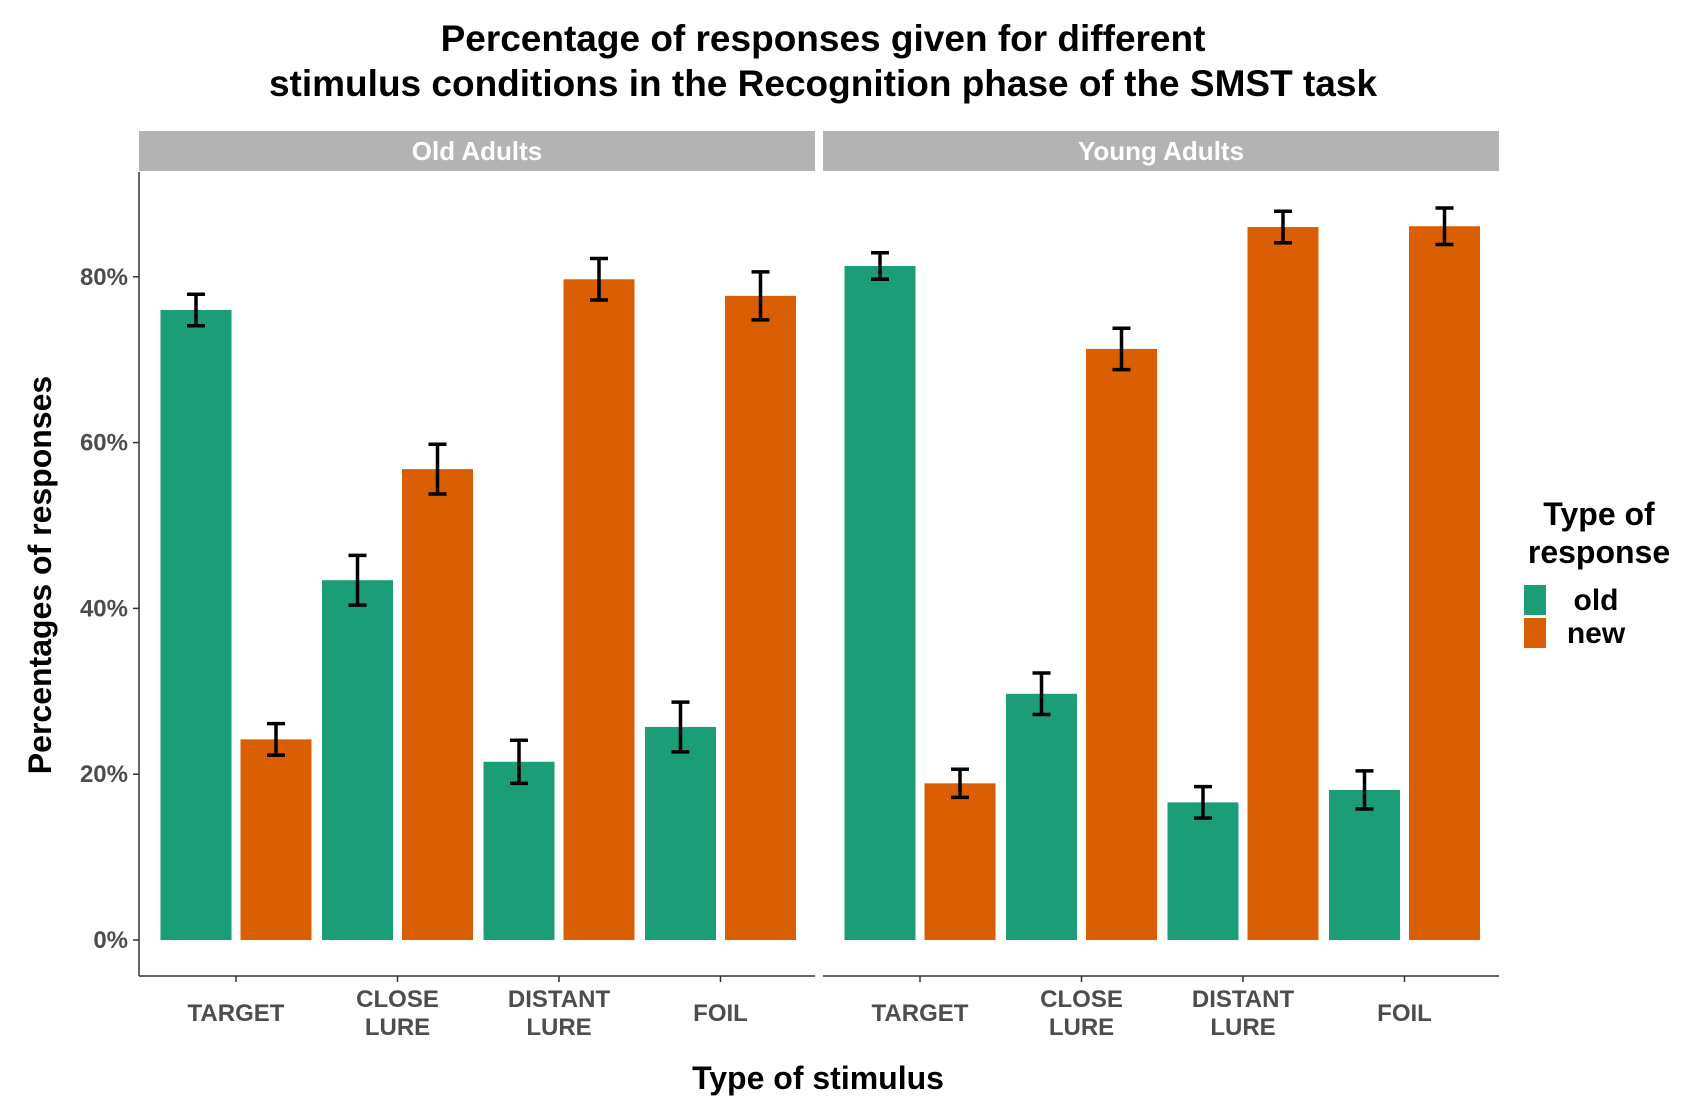  I want to click on x-tick-label-old-adults-foil: FOIL, so click(720, 1013).